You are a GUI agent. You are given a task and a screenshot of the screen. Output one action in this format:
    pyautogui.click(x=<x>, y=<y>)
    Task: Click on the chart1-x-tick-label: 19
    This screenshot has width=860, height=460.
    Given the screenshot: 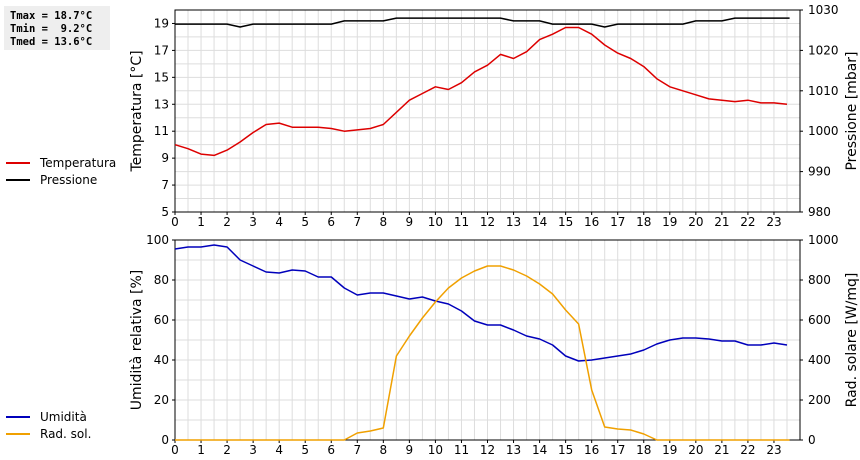 What is the action you would take?
    pyautogui.click(x=669, y=222)
    